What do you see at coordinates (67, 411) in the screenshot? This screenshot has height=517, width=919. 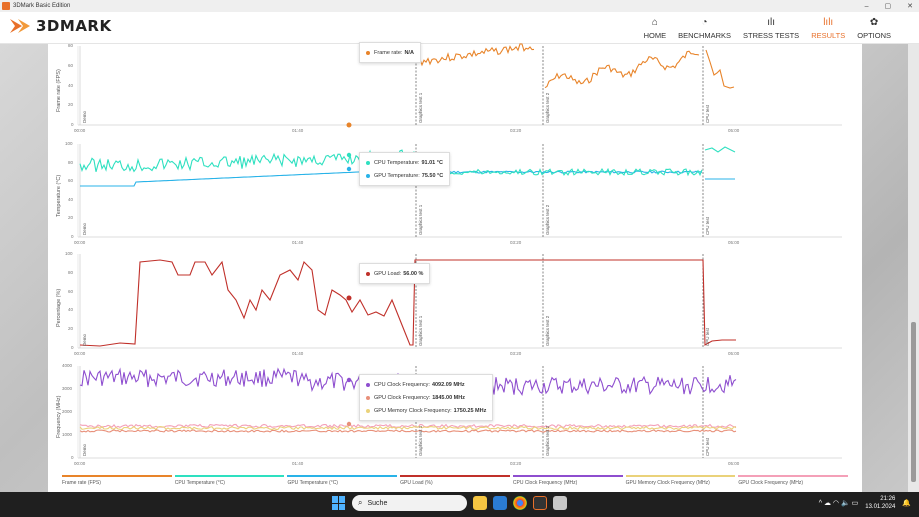 I see `y-tick-label: 2000` at bounding box center [67, 411].